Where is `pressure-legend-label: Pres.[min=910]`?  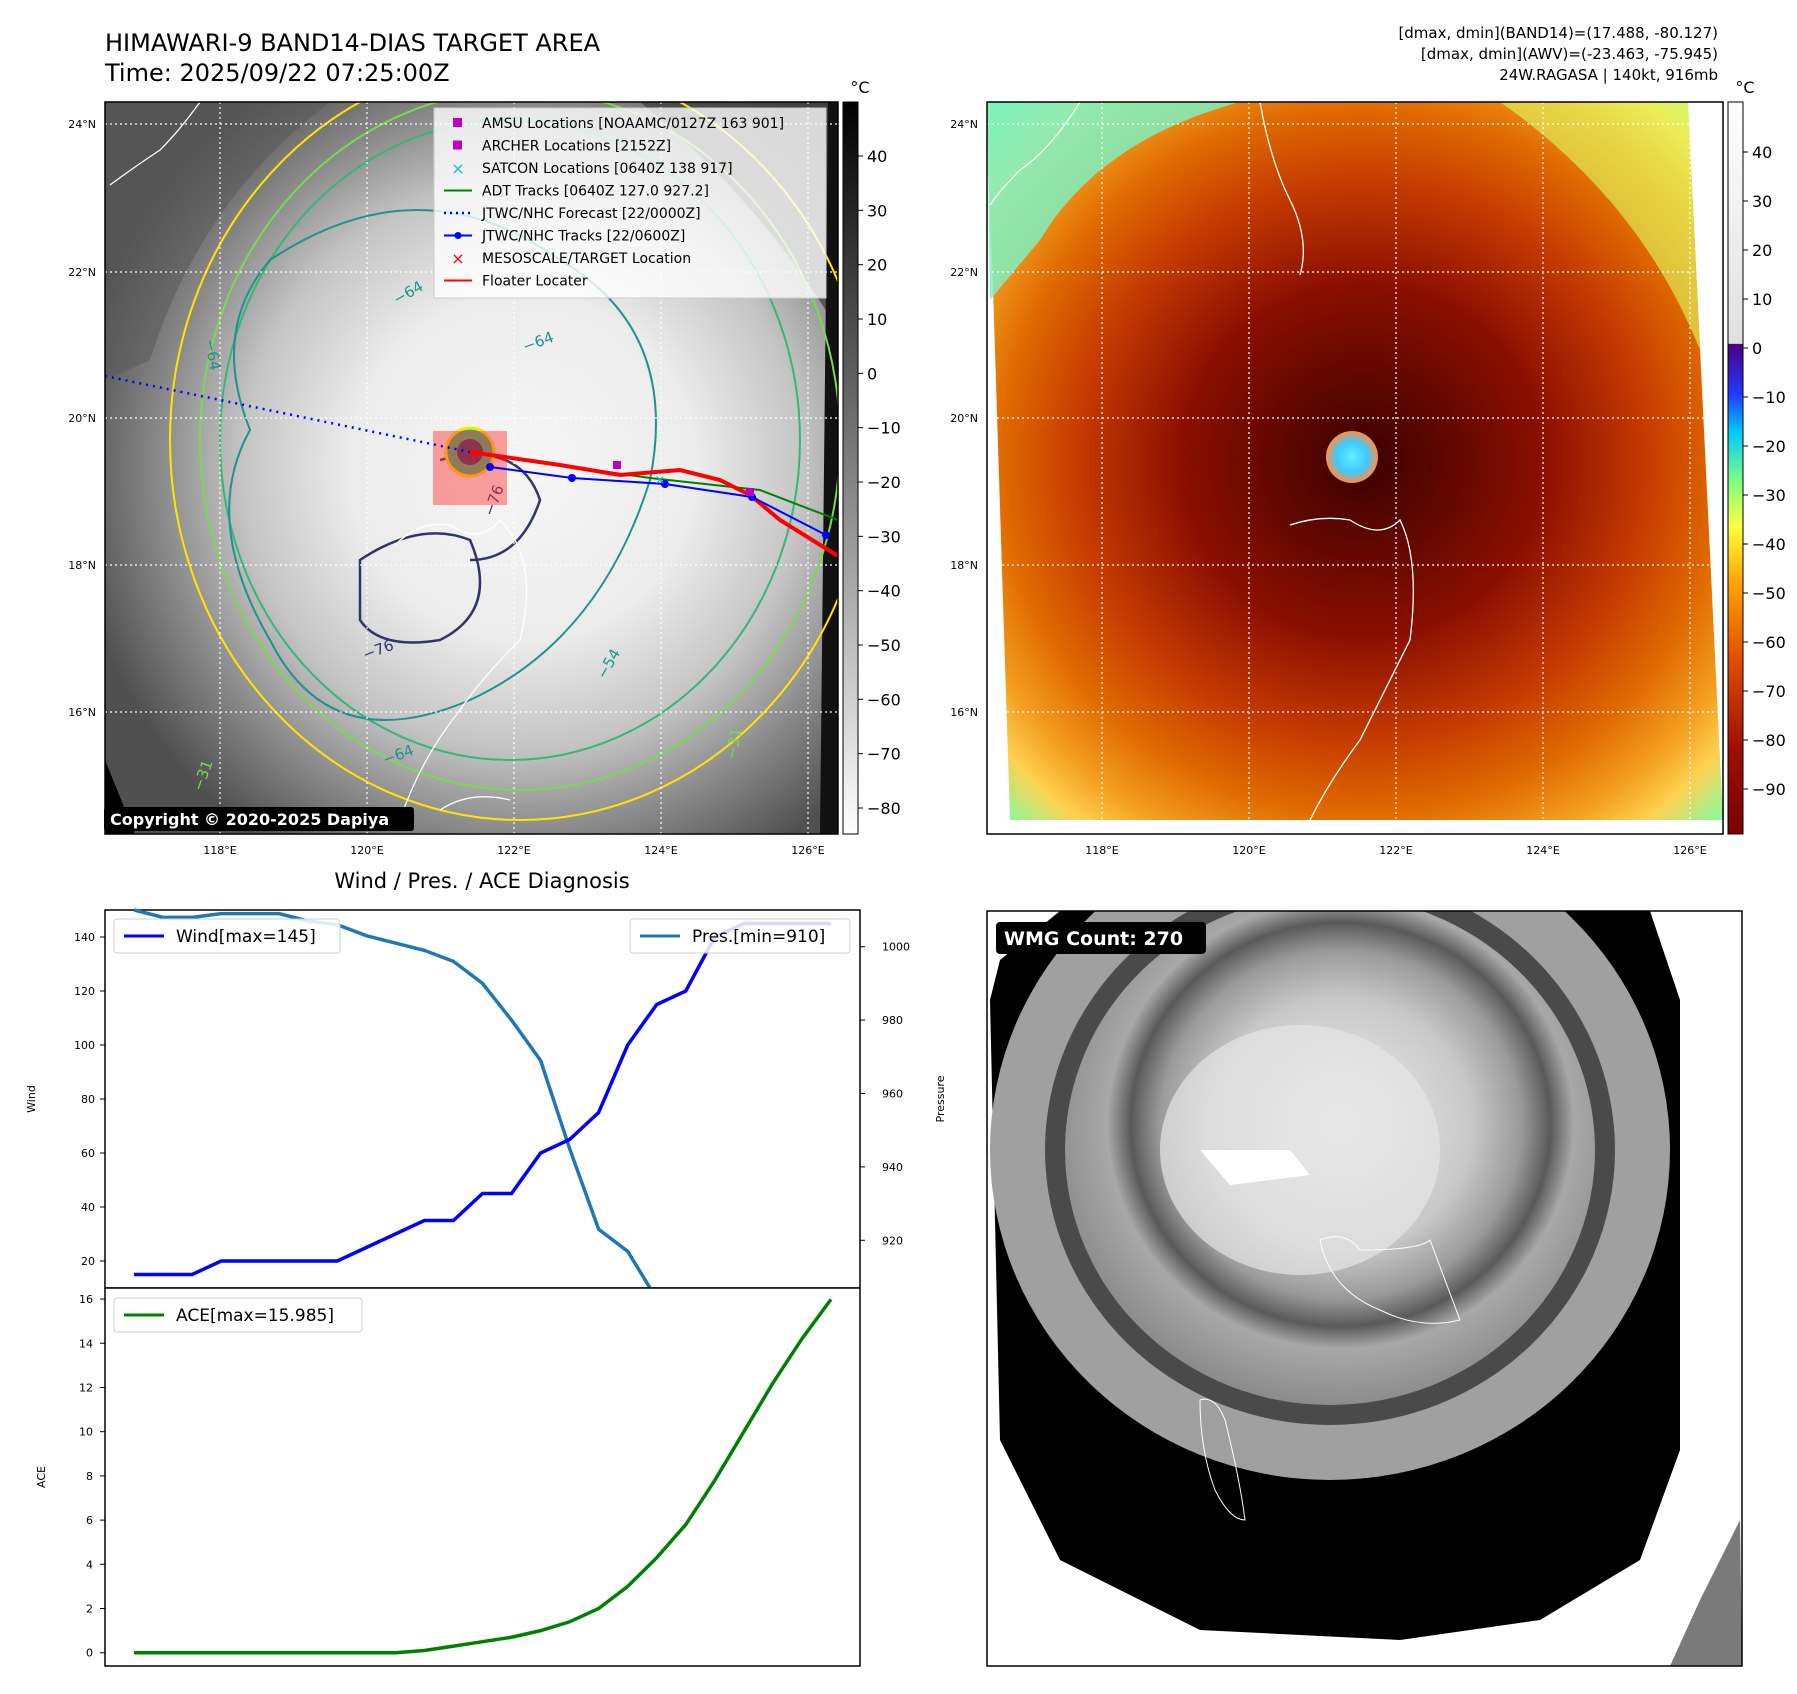 pressure-legend-label: Pres.[min=910] is located at coordinates (758, 937).